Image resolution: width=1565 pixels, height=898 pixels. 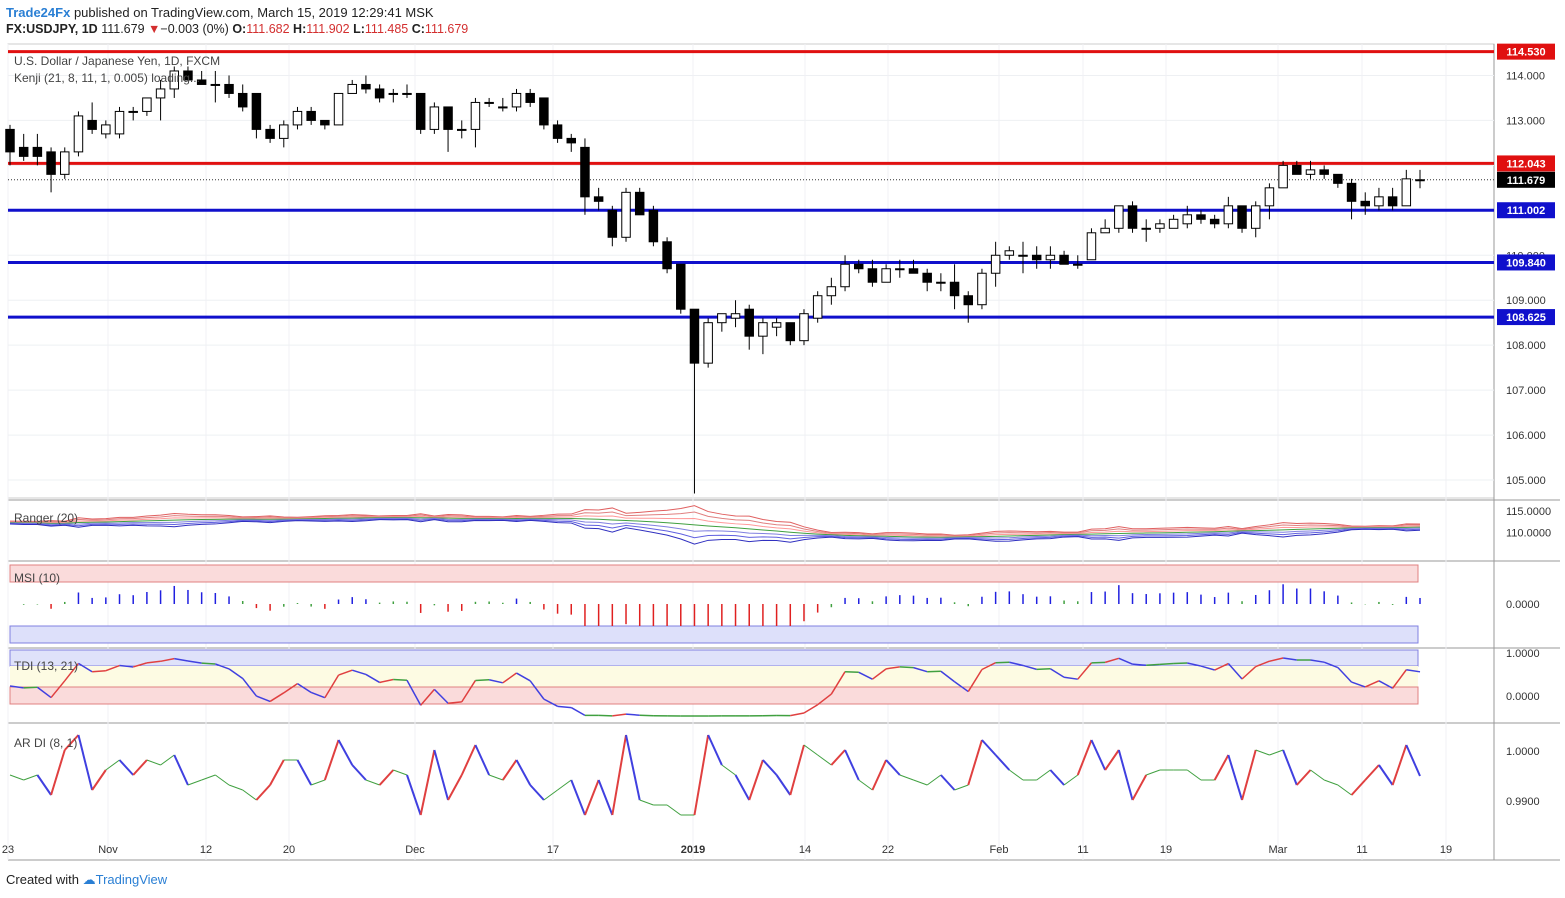 What do you see at coordinates (37, 578) in the screenshot?
I see `msi-legend: MSI (10)` at bounding box center [37, 578].